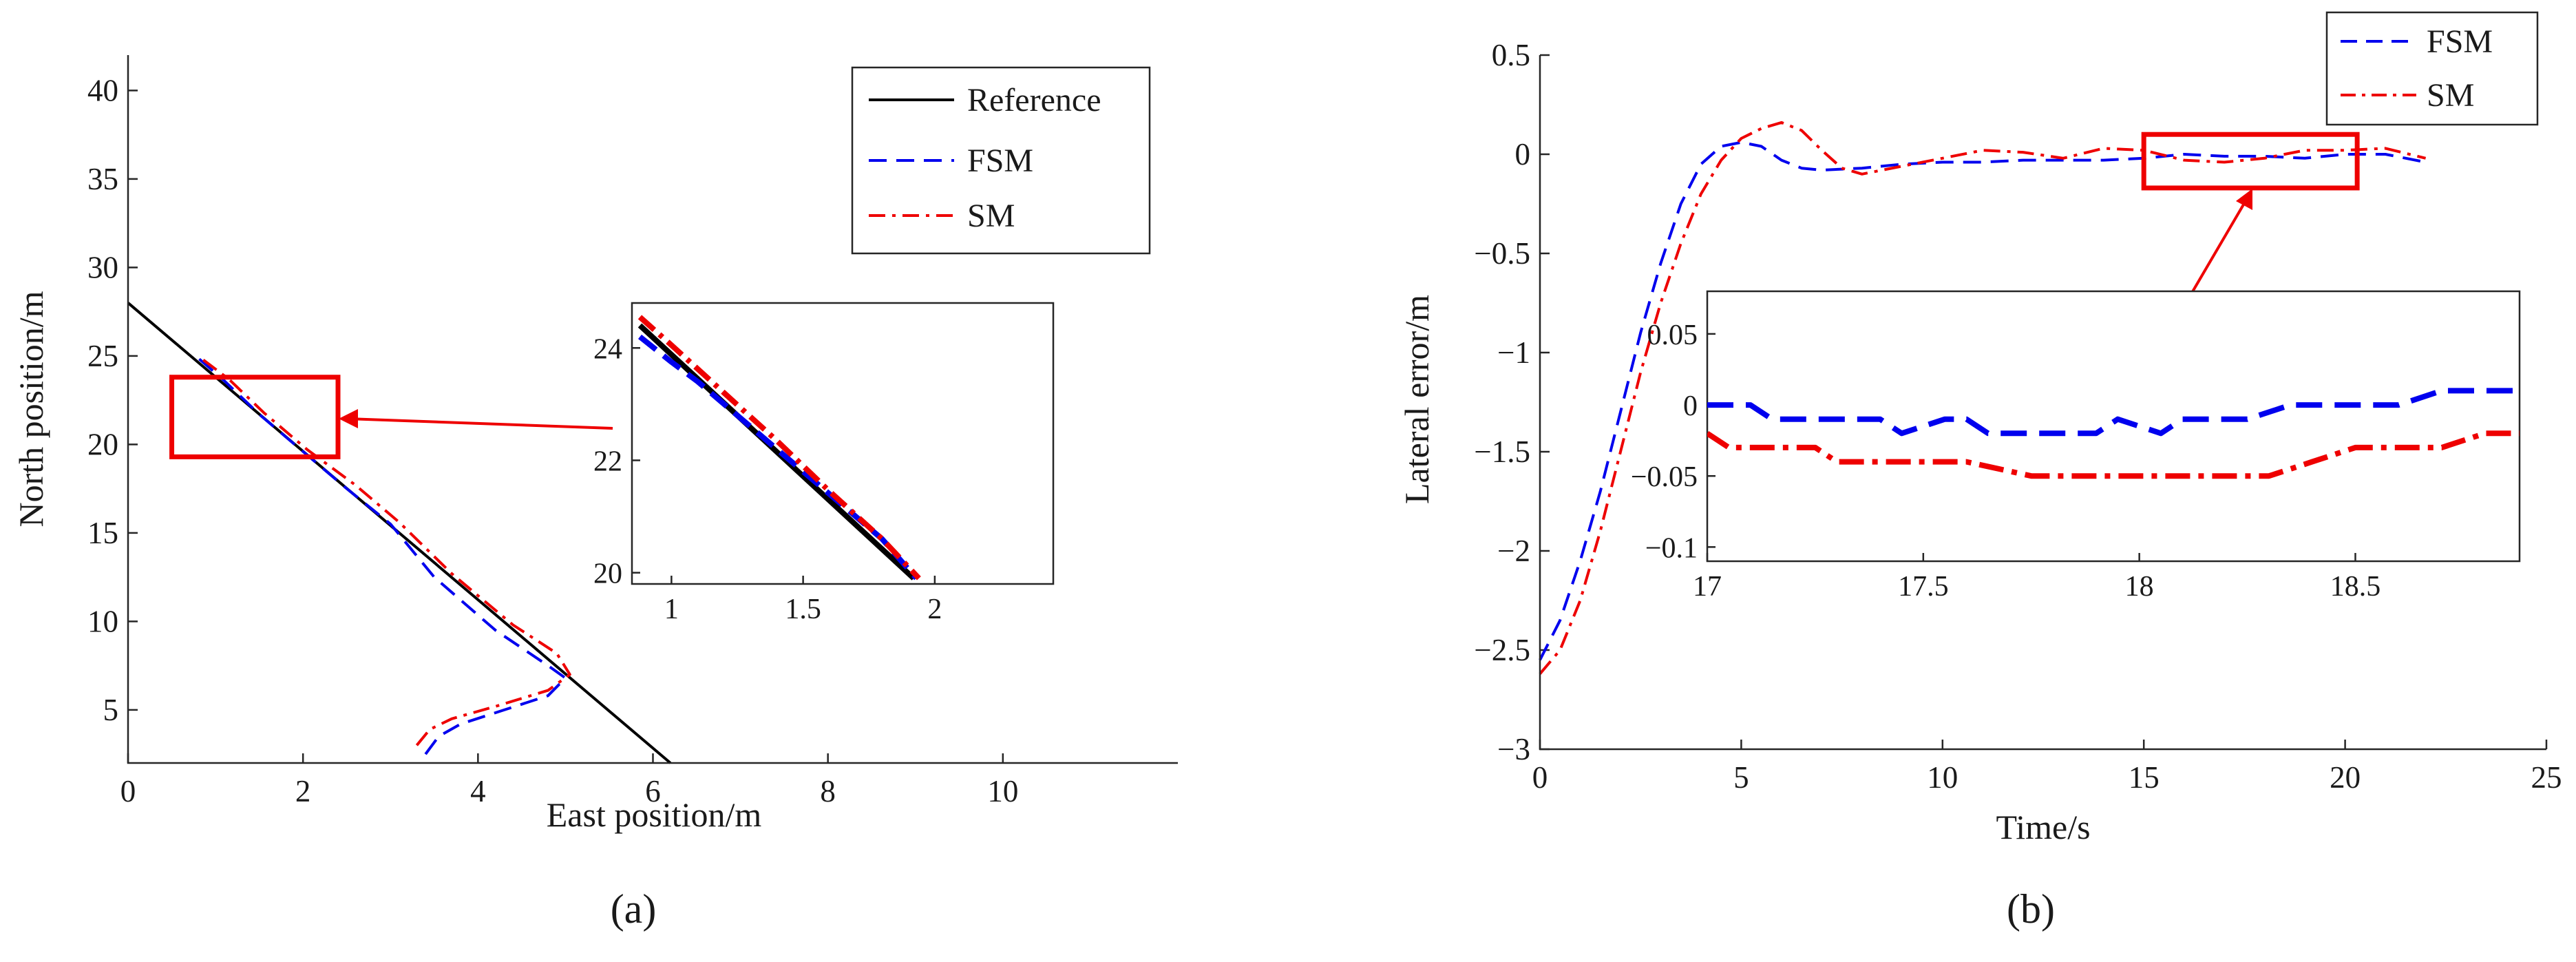 Image resolution: width=2576 pixels, height=962 pixels. I want to click on panel-b-ytick-label: −1, so click(1514, 352).